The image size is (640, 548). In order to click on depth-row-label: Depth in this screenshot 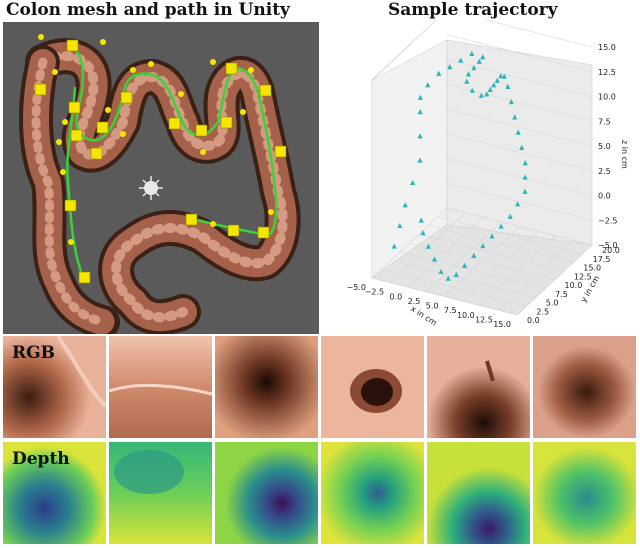, I will do `click(41, 459)`.